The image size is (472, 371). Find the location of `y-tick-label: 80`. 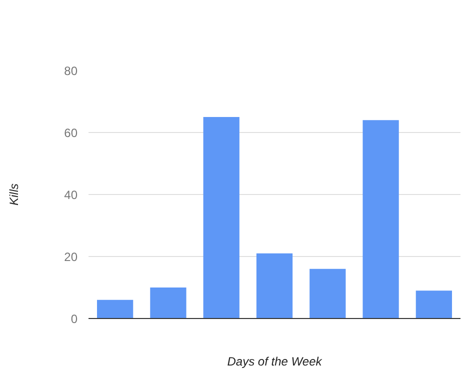

y-tick-label: 80 is located at coordinates (71, 71).